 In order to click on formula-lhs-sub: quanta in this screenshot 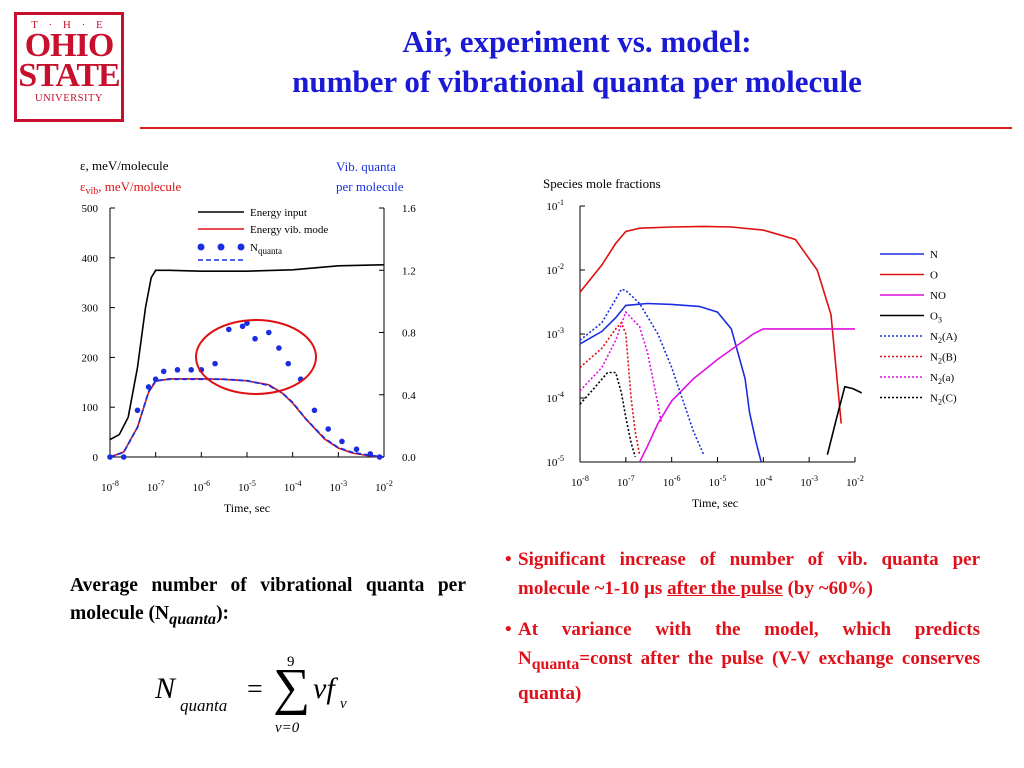, I will do `click(204, 705)`.